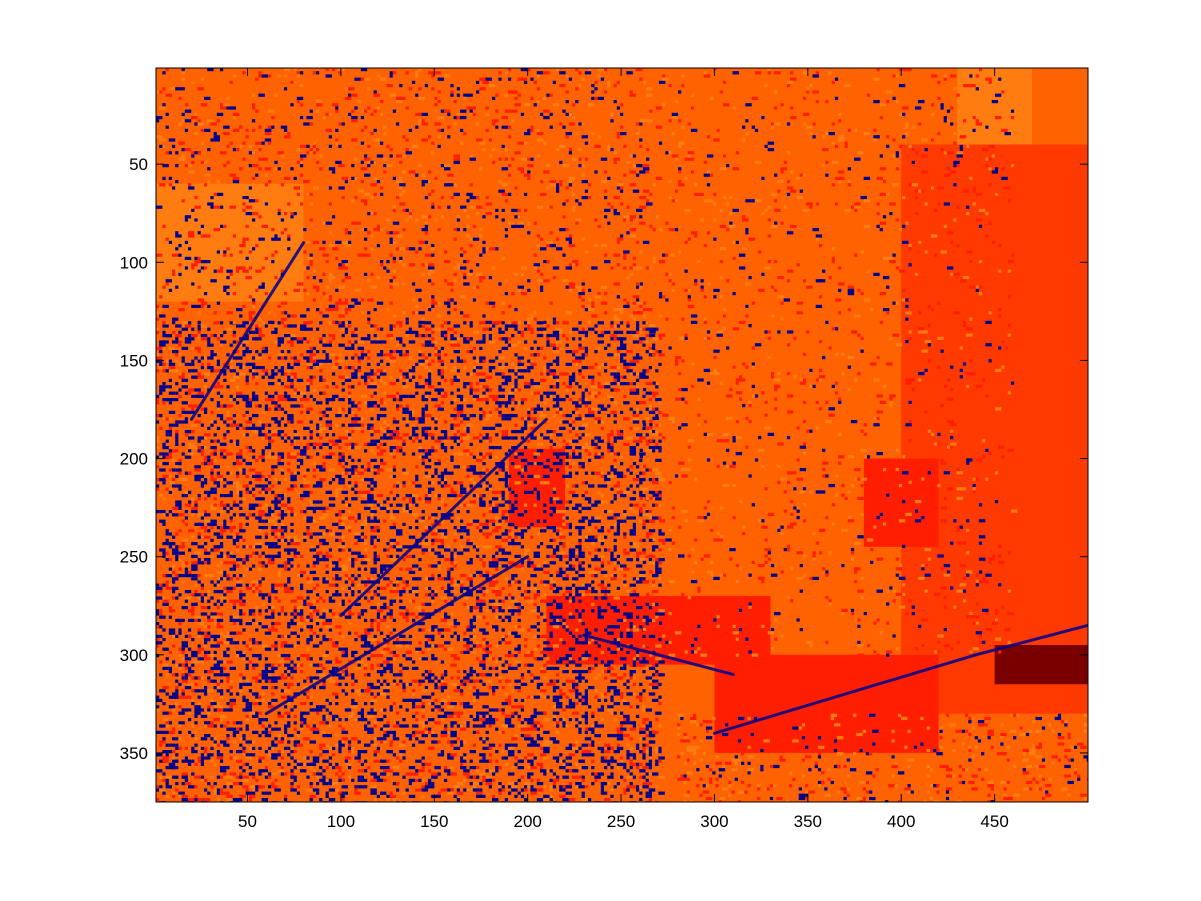 The image size is (1201, 901). Describe the element at coordinates (134, 262) in the screenshot. I see `y-tick-label: 100` at that location.